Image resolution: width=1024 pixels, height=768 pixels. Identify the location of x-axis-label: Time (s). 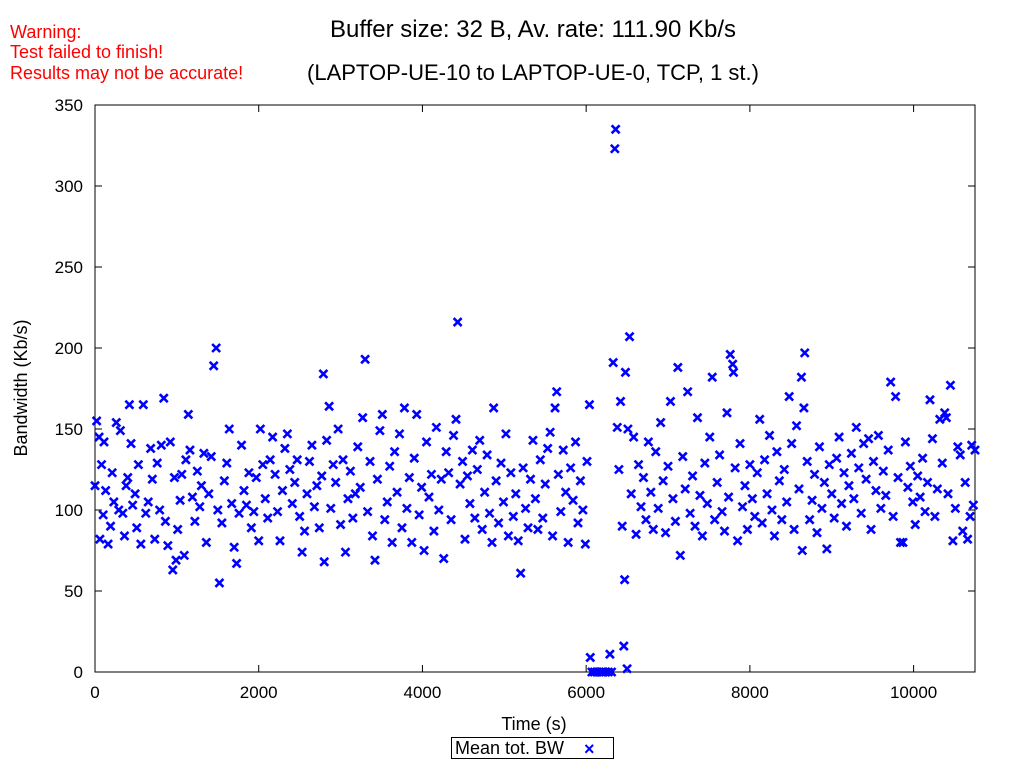
(533, 724).